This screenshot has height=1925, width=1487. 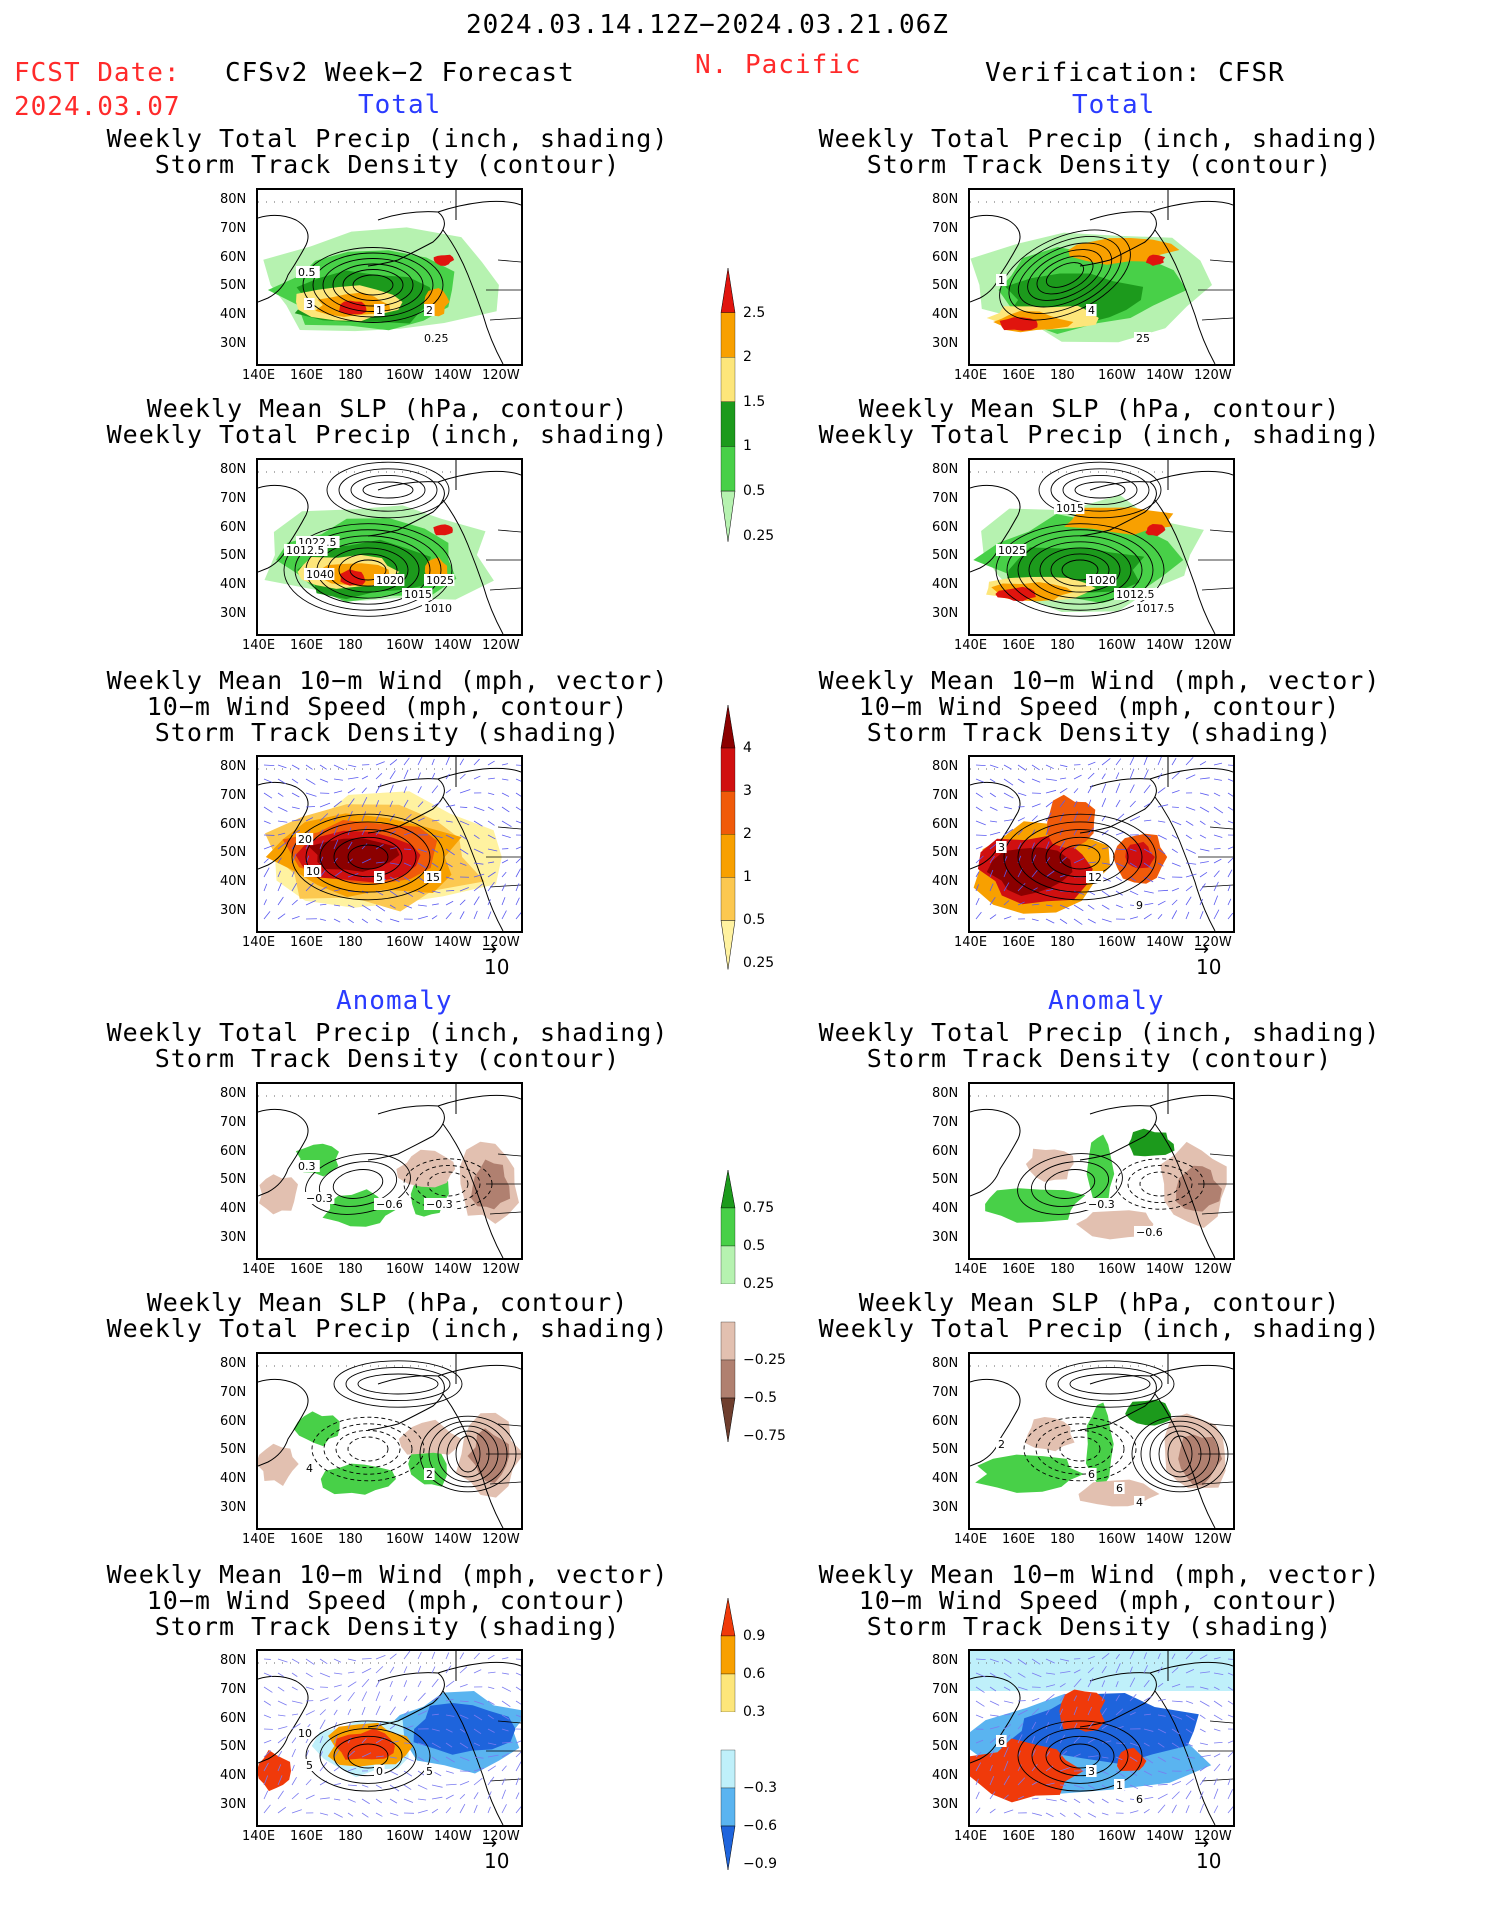 What do you see at coordinates (759, 1284) in the screenshot?
I see `colorbar-label: 0.25` at bounding box center [759, 1284].